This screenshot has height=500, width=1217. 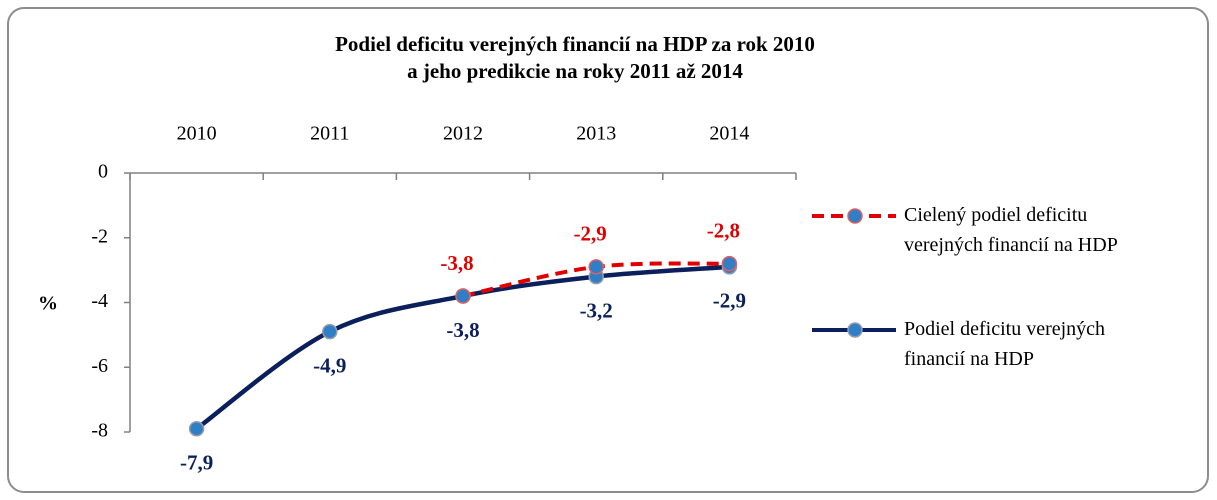 I want to click on x-tick-label: 2011, so click(x=329, y=134).